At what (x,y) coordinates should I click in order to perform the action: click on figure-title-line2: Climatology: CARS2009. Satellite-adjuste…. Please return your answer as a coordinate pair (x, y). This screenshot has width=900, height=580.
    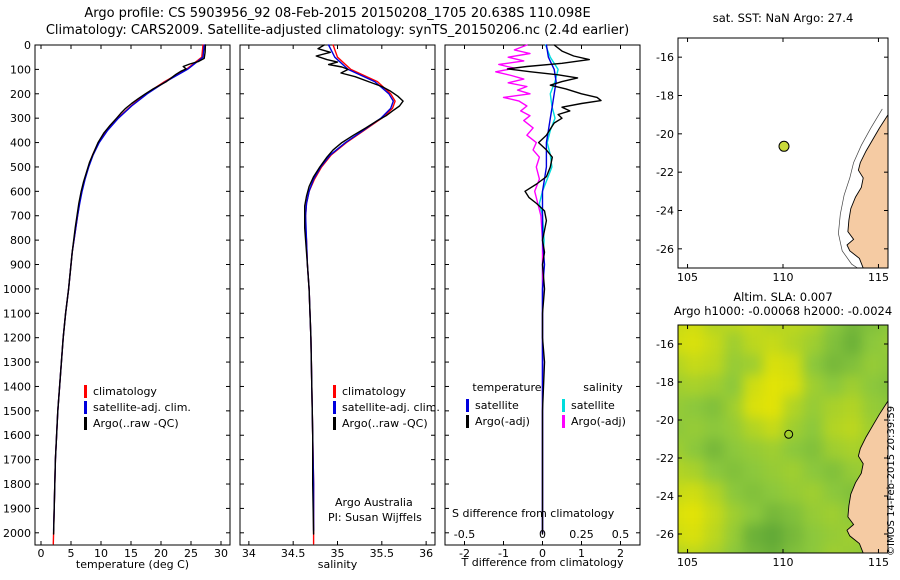
    Looking at the image, I should click on (337, 30).